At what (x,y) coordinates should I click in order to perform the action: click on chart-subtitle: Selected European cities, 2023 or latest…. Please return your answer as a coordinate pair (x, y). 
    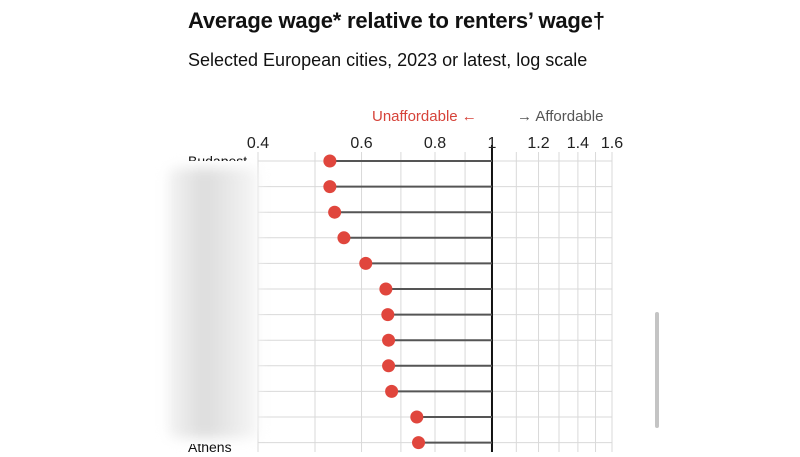
    Looking at the image, I should click on (388, 60).